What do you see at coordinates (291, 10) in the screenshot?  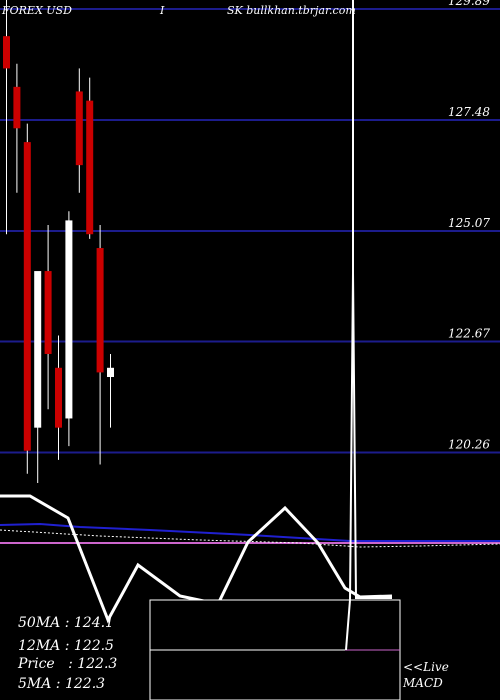 I see `header-source: SK bullkhan.tbrjar.com` at bounding box center [291, 10].